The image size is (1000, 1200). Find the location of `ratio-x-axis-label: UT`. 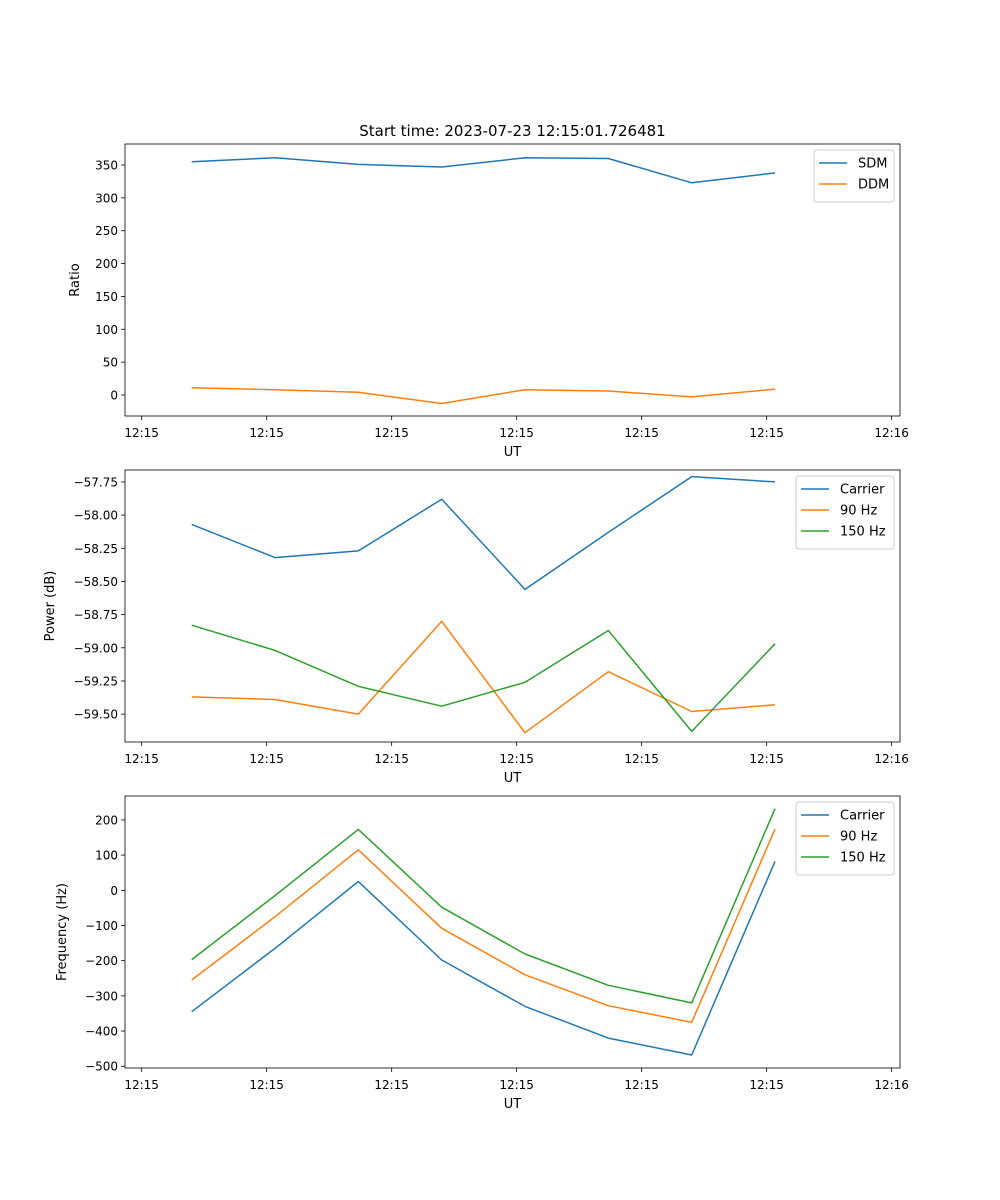

ratio-x-axis-label: UT is located at coordinates (513, 452).